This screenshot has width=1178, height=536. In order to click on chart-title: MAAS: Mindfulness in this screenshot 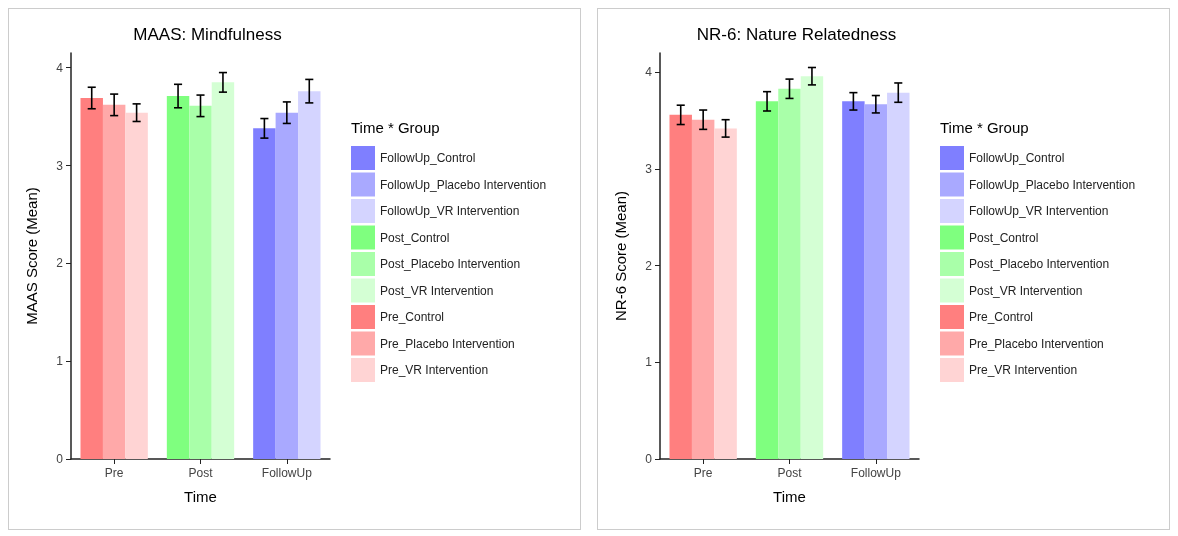, I will do `click(207, 34)`.